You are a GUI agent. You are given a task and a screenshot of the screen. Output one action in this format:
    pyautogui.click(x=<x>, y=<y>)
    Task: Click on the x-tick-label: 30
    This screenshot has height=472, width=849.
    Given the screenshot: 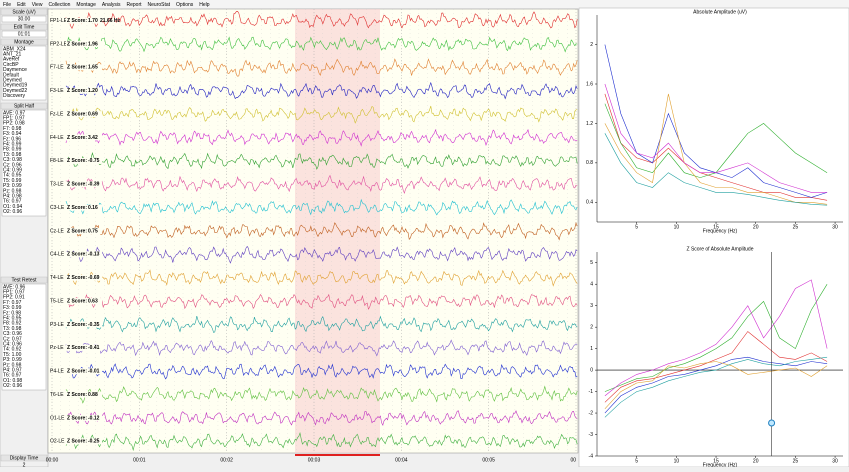 What is the action you would take?
    pyautogui.click(x=835, y=461)
    